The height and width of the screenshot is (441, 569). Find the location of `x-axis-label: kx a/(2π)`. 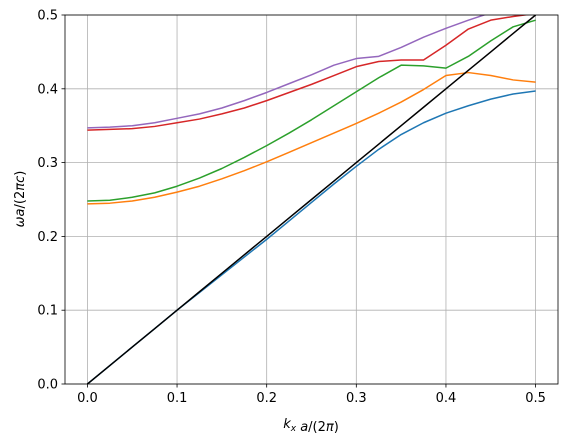

x-axis-label: kx a/(2π) is located at coordinates (311, 426).